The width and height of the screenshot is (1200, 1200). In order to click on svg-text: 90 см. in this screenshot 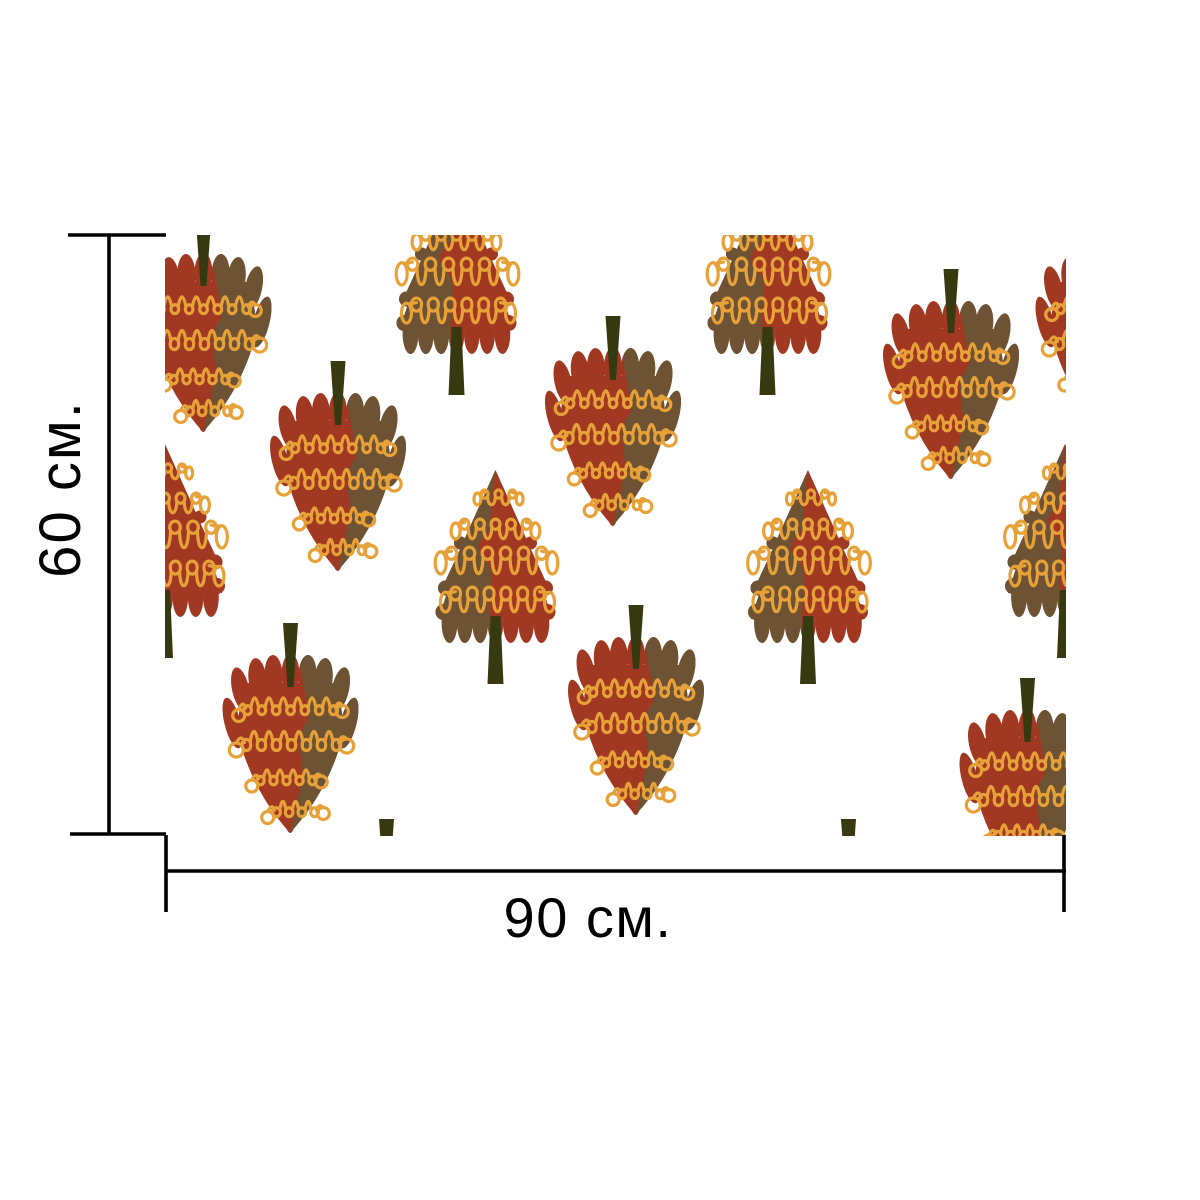, I will do `click(588, 917)`.